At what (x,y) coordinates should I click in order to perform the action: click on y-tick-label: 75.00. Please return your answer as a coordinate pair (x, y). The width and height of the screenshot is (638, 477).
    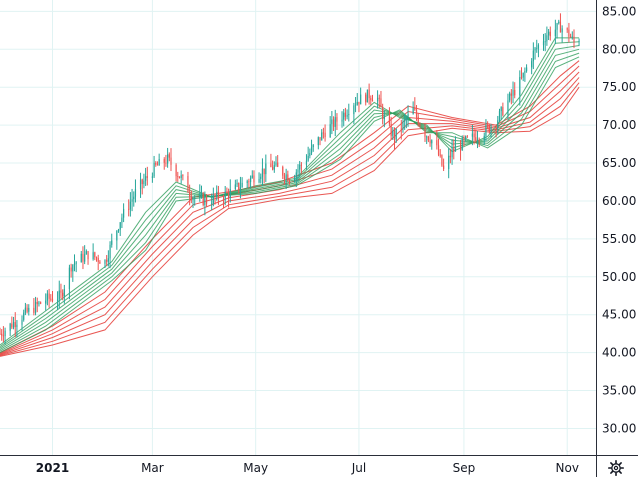
    Looking at the image, I should click on (619, 87).